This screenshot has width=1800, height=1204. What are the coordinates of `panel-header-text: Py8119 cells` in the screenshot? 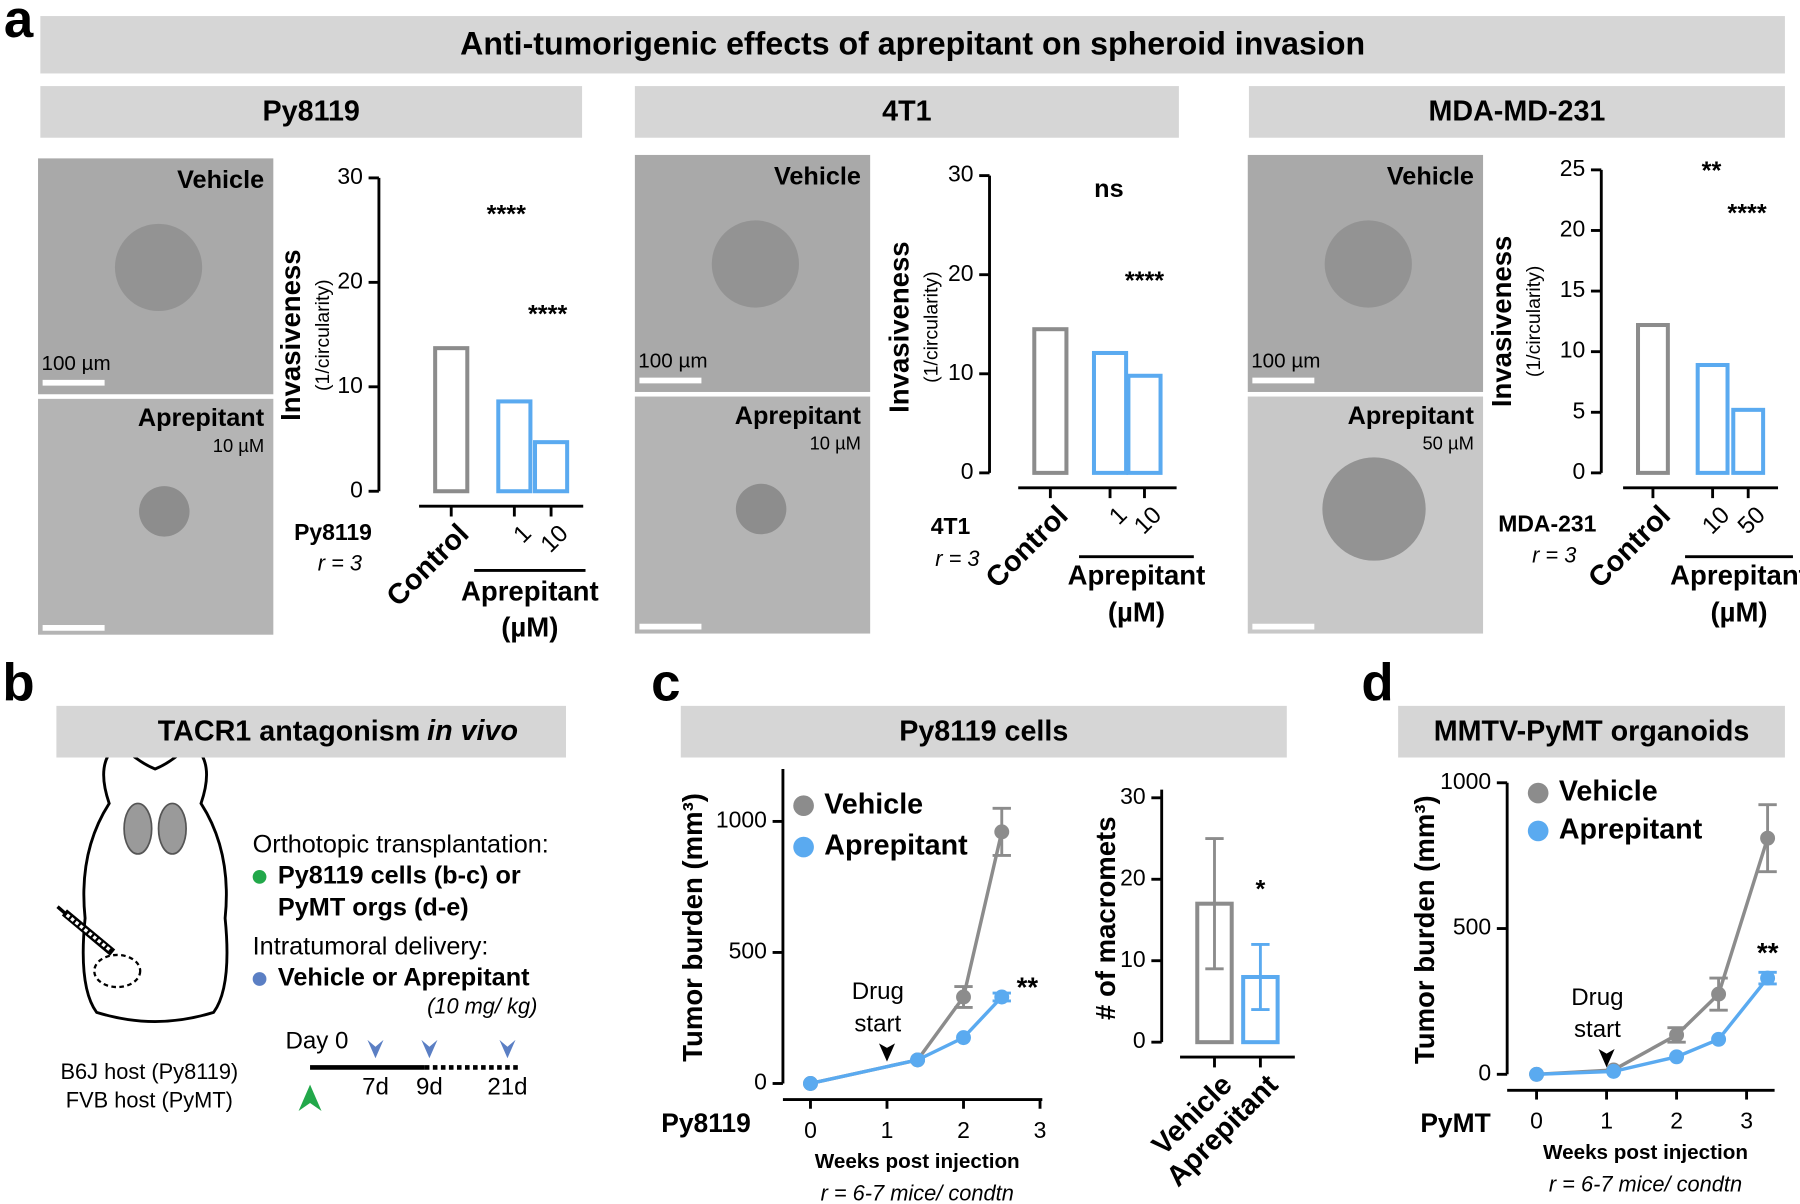 It's located at (983, 731).